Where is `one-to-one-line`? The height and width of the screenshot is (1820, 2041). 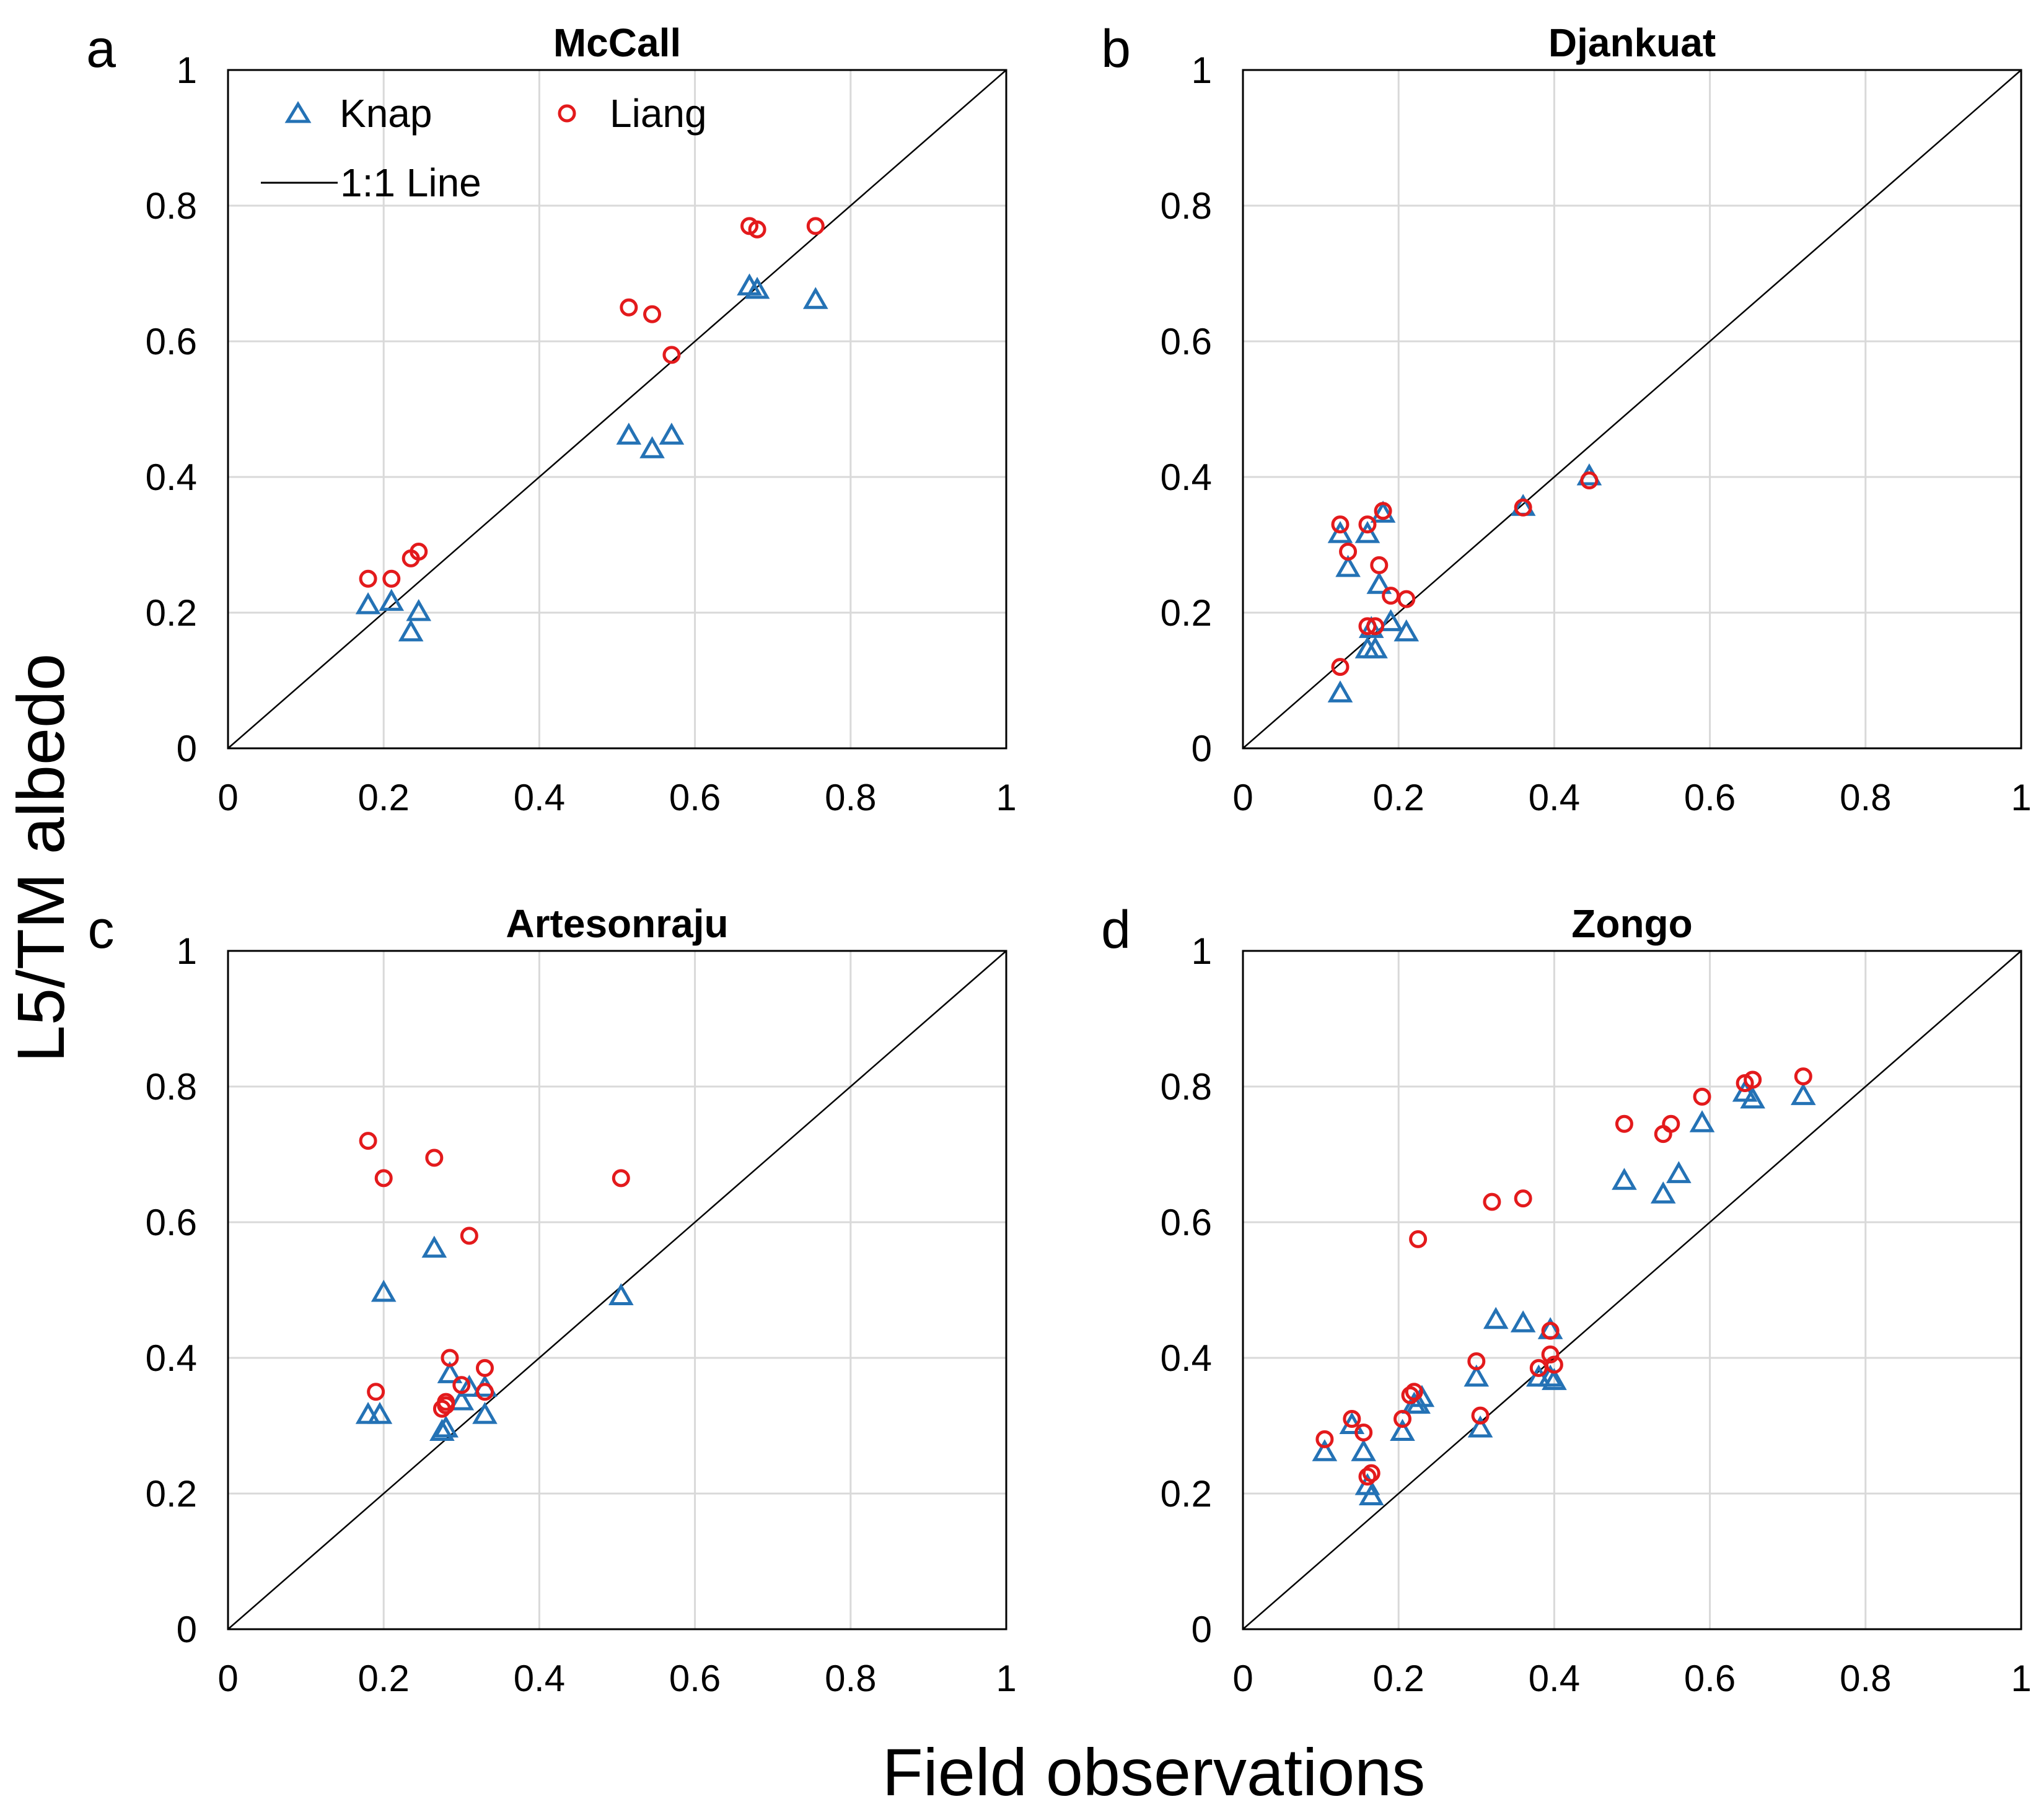
one-to-one-line is located at coordinates (1632, 1290).